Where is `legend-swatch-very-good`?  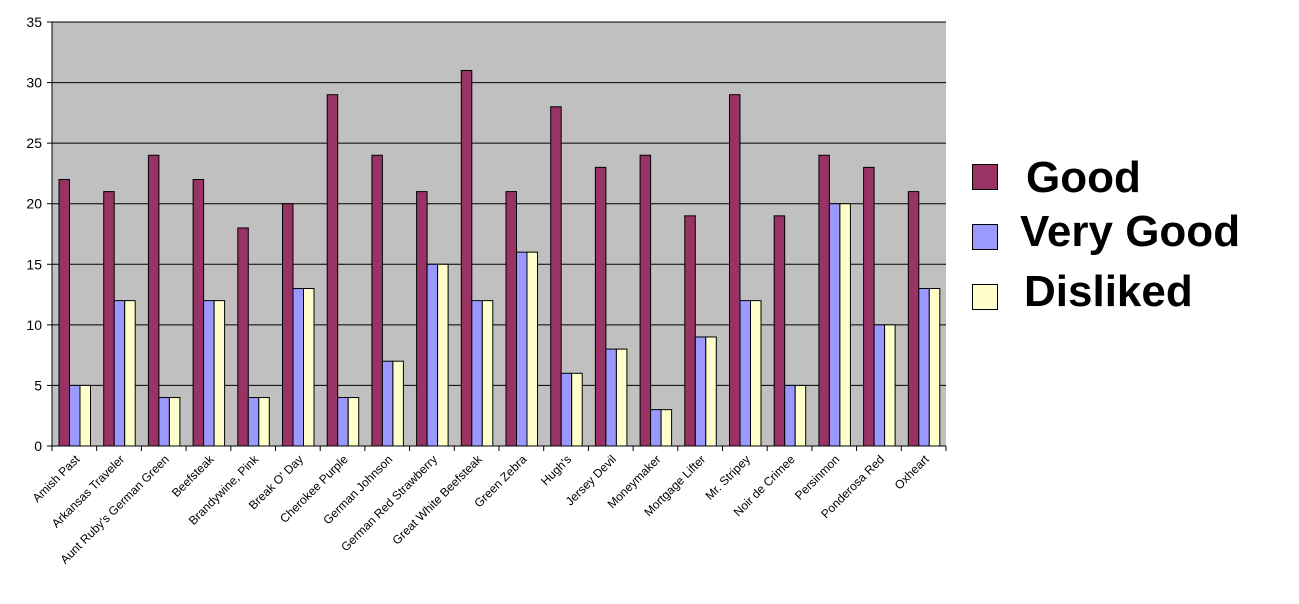 legend-swatch-very-good is located at coordinates (985, 237).